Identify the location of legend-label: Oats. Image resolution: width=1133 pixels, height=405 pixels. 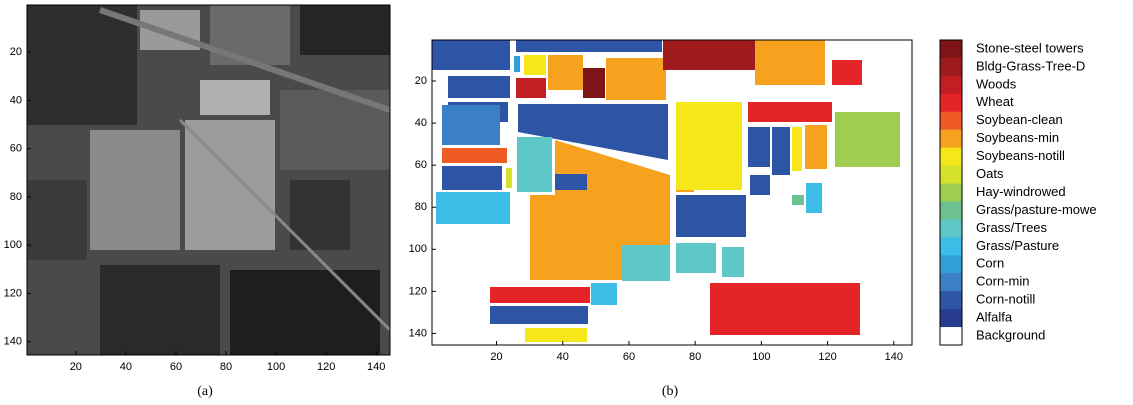
(990, 173).